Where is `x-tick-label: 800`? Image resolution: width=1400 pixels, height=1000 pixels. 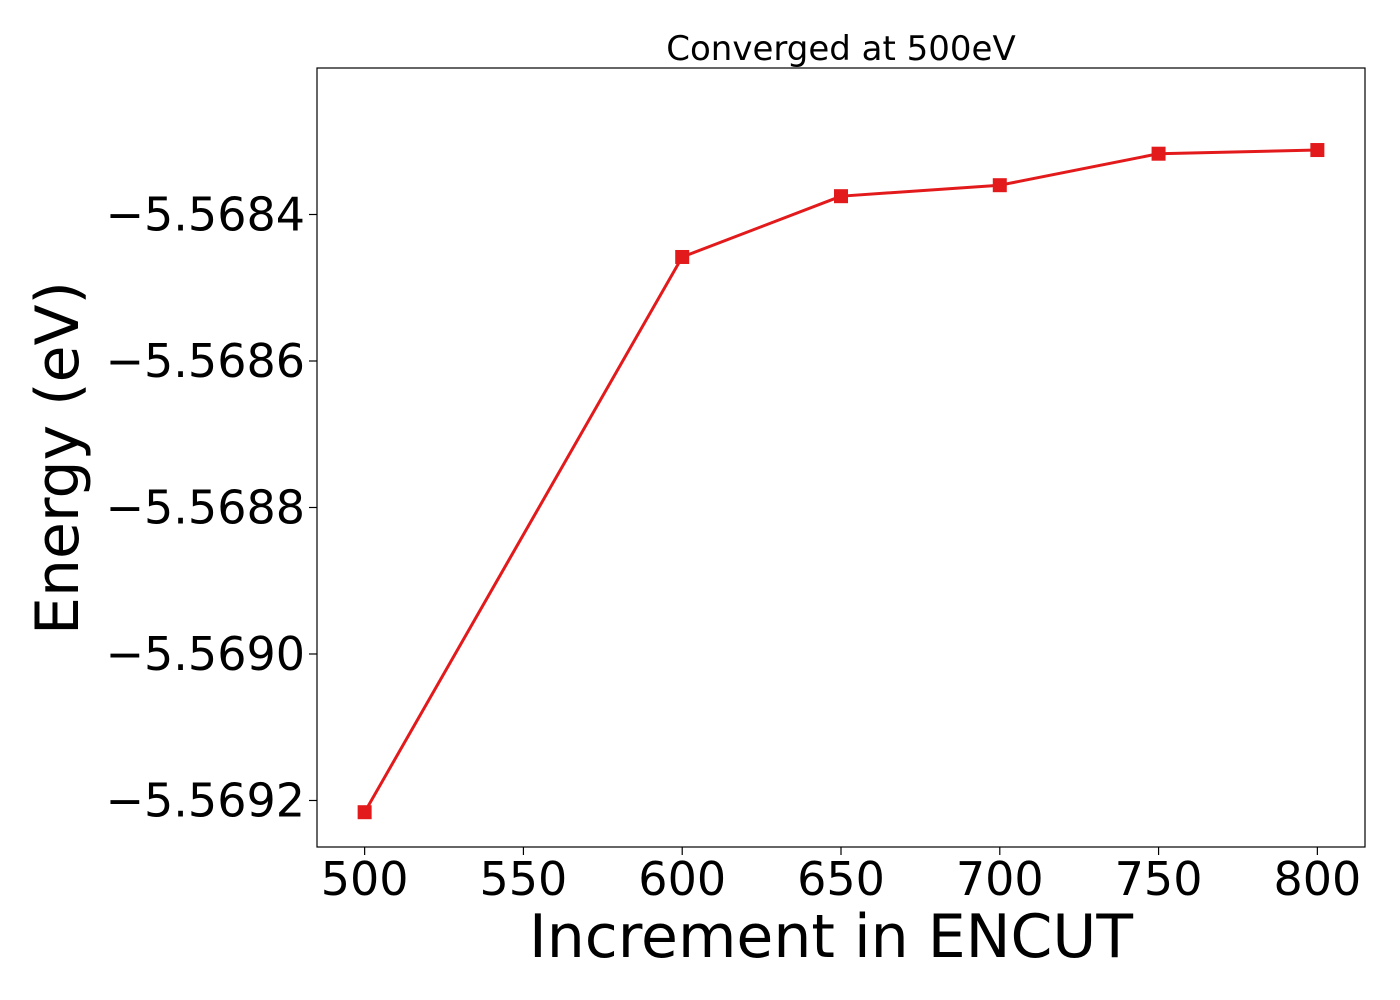 x-tick-label: 800 is located at coordinates (1317, 879).